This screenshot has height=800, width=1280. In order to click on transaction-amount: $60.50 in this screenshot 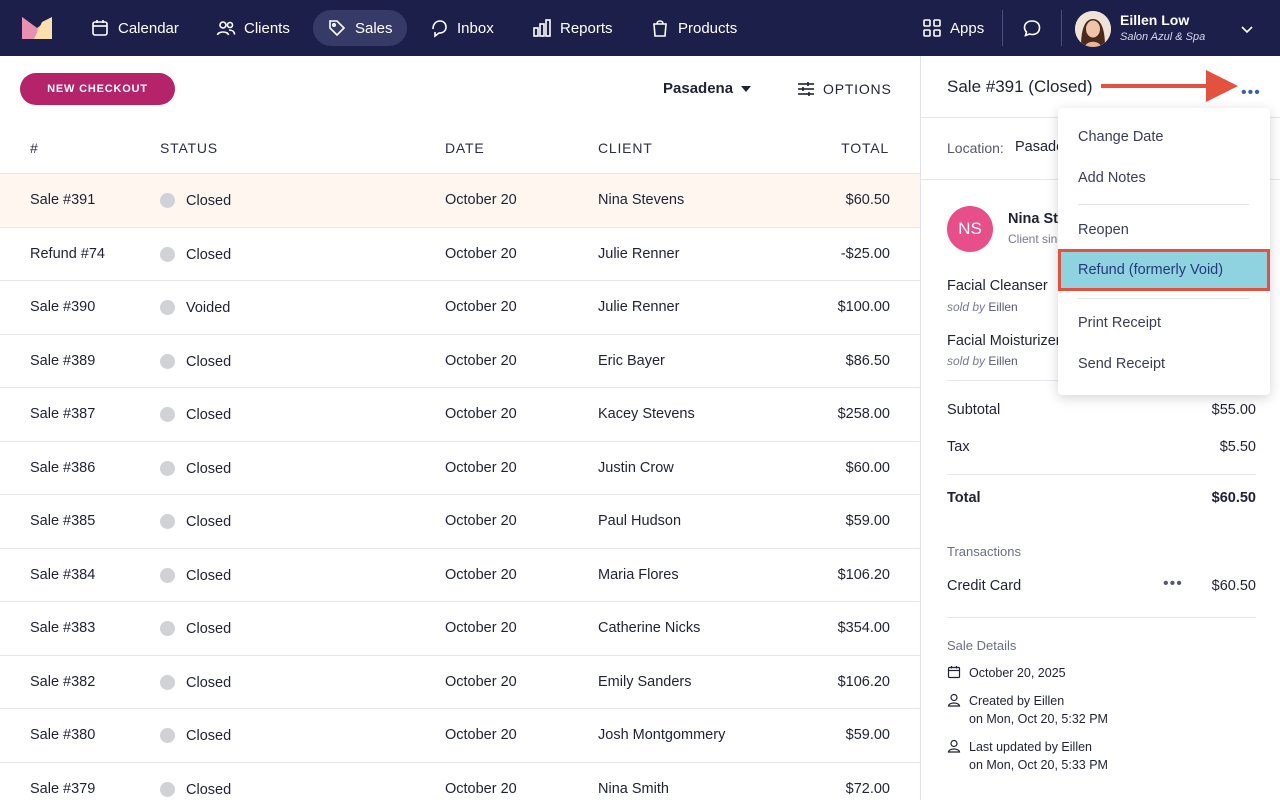, I will do `click(1233, 586)`.